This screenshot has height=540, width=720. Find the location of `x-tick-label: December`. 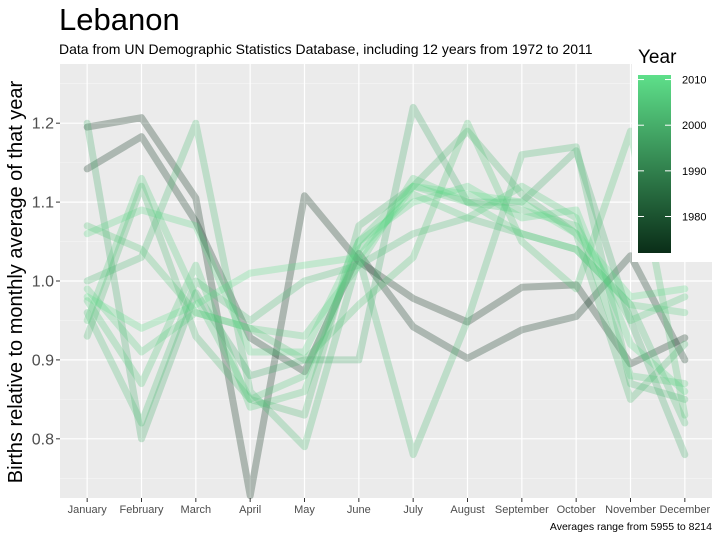

x-tick-label: December is located at coordinates (684, 510).